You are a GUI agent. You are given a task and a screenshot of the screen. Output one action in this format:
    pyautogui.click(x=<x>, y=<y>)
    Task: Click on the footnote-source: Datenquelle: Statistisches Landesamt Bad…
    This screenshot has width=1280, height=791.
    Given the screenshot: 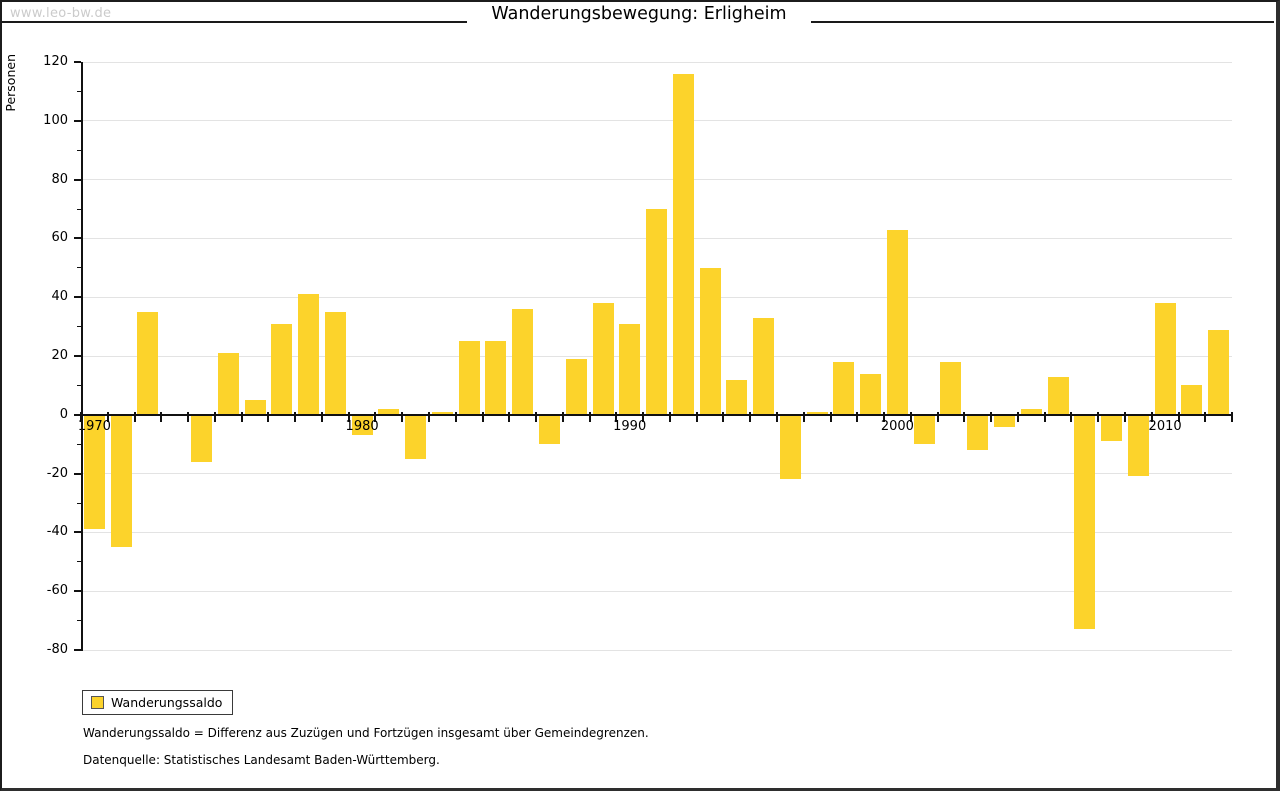 What is the action you would take?
    pyautogui.click(x=261, y=760)
    